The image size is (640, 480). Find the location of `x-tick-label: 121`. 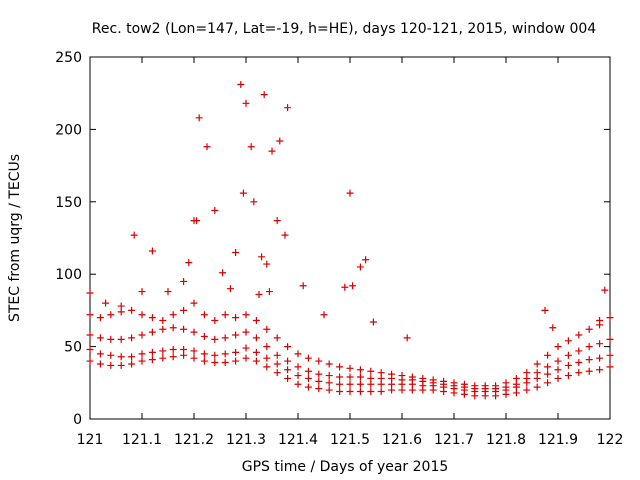

x-tick-label: 121 is located at coordinates (90, 440).